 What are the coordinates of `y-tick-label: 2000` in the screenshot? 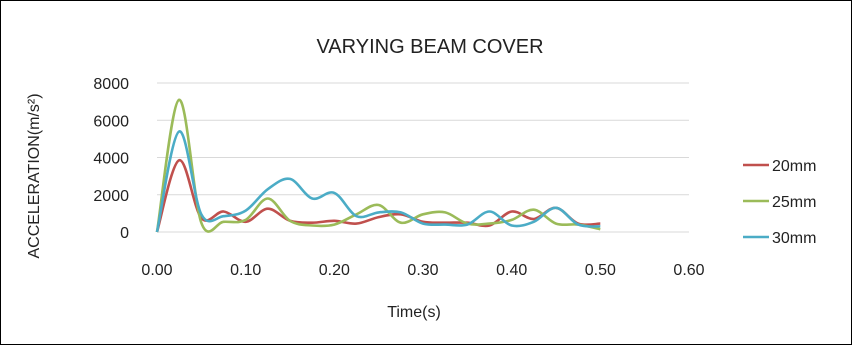 It's located at (111, 196).